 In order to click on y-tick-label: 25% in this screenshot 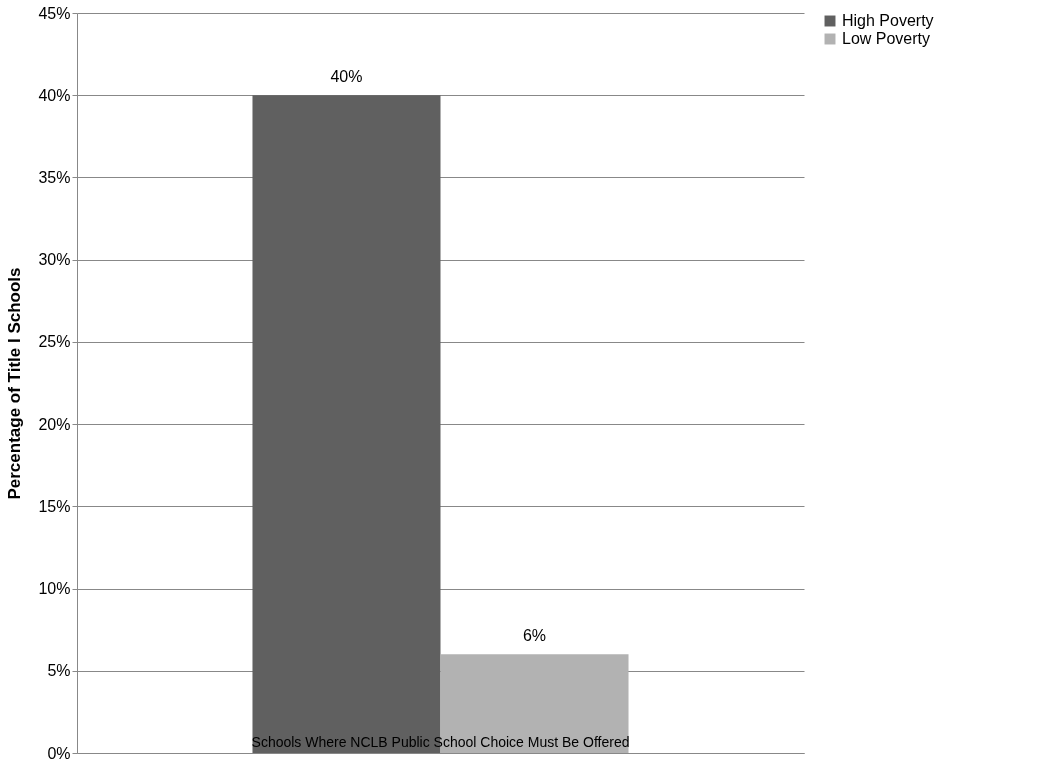, I will do `click(54, 342)`.